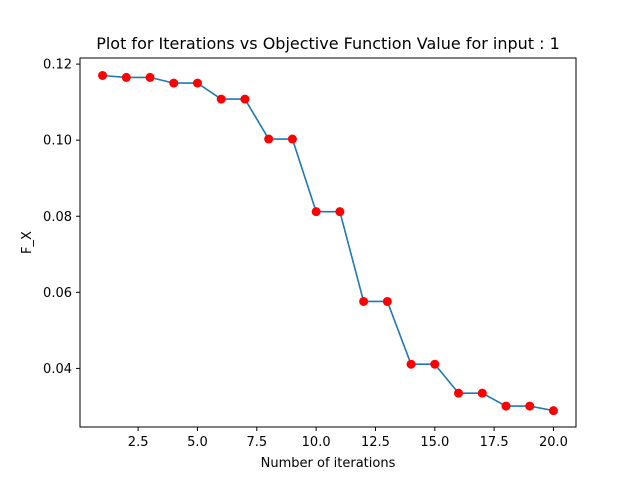 The height and width of the screenshot is (480, 640). Describe the element at coordinates (57, 369) in the screenshot. I see `y-tick-label: 0.04` at that location.